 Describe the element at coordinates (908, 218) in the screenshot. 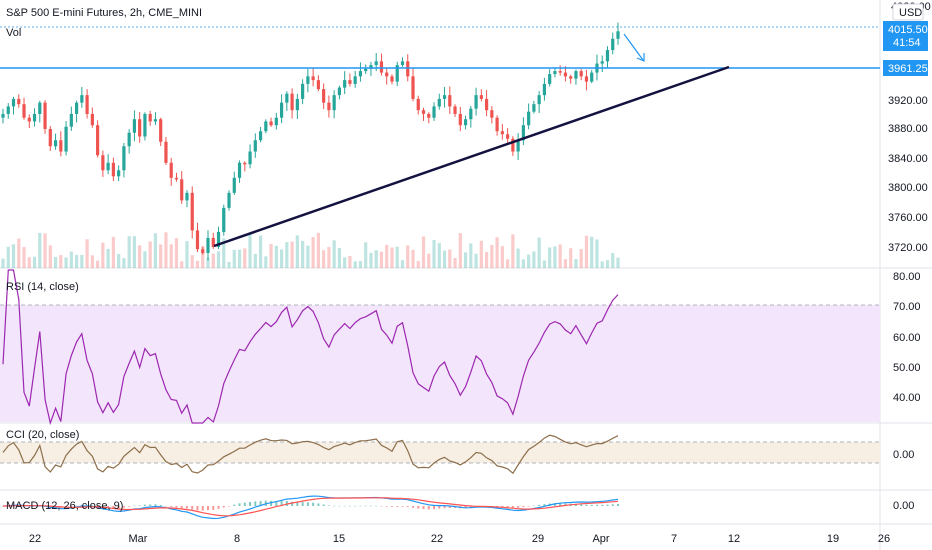

I see `price-tick: 3760.00` at that location.